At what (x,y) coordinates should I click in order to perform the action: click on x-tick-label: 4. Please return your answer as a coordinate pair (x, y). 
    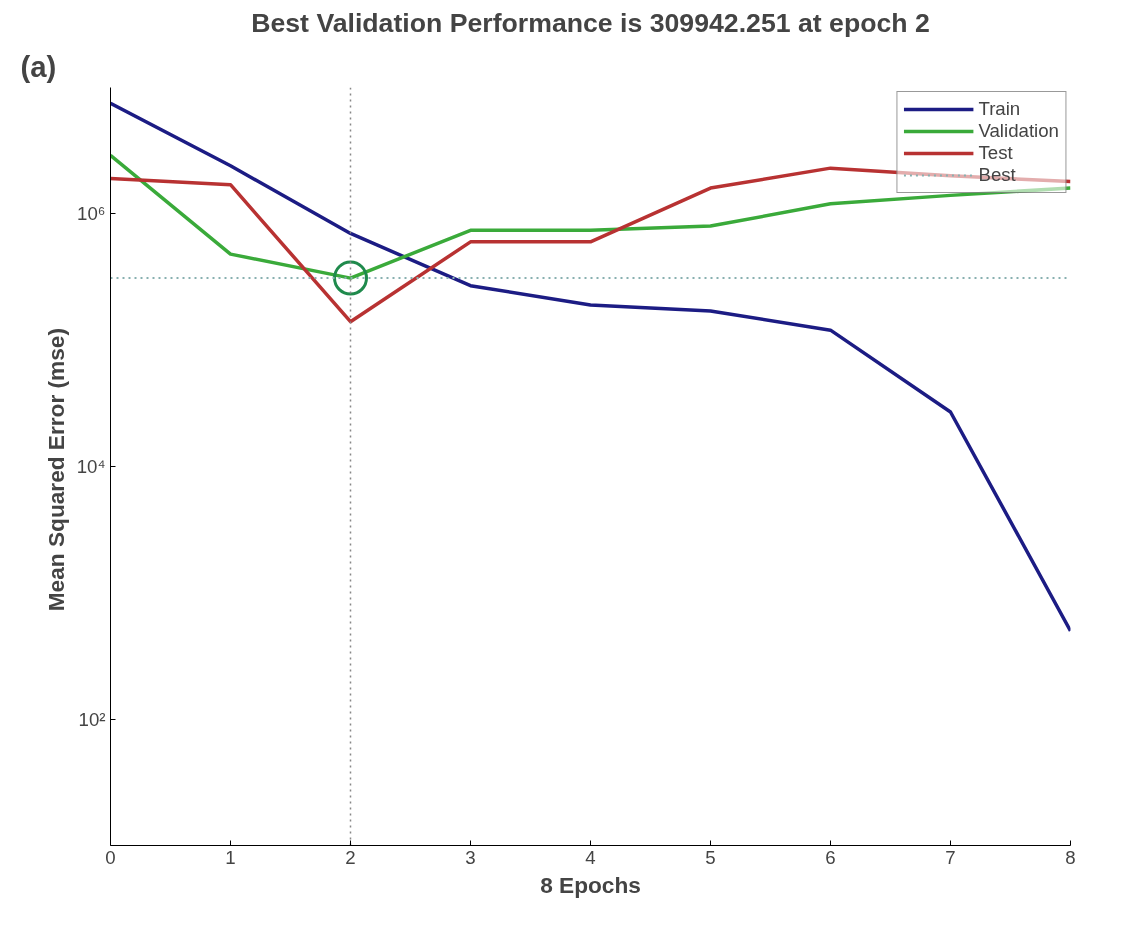
    Looking at the image, I should click on (590, 857).